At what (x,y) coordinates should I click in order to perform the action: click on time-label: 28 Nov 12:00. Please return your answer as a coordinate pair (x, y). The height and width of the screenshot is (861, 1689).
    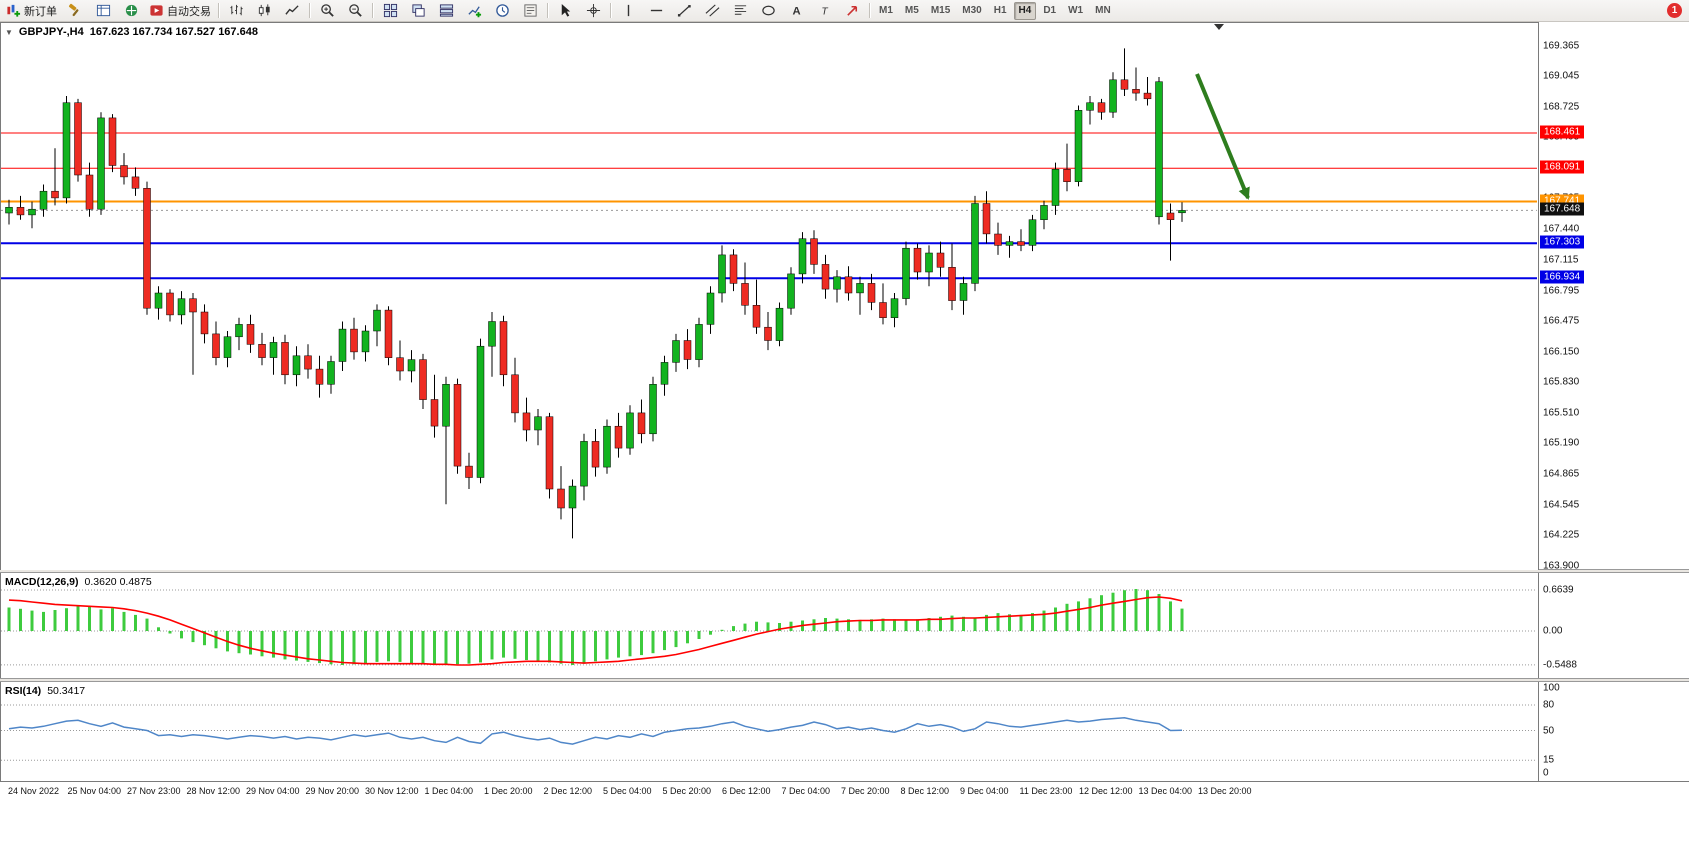
    Looking at the image, I should click on (213, 791).